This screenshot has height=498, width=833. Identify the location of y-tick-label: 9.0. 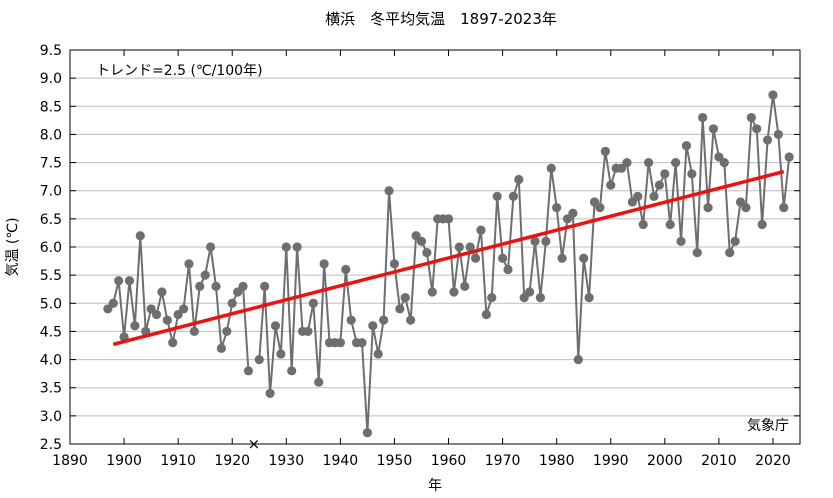
(51, 79).